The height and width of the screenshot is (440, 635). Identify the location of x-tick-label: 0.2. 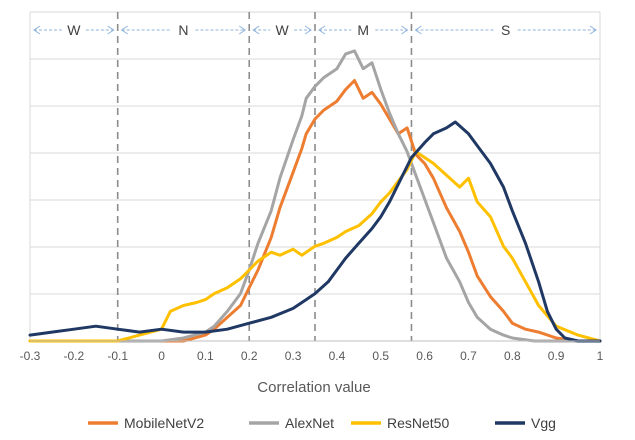
(249, 356).